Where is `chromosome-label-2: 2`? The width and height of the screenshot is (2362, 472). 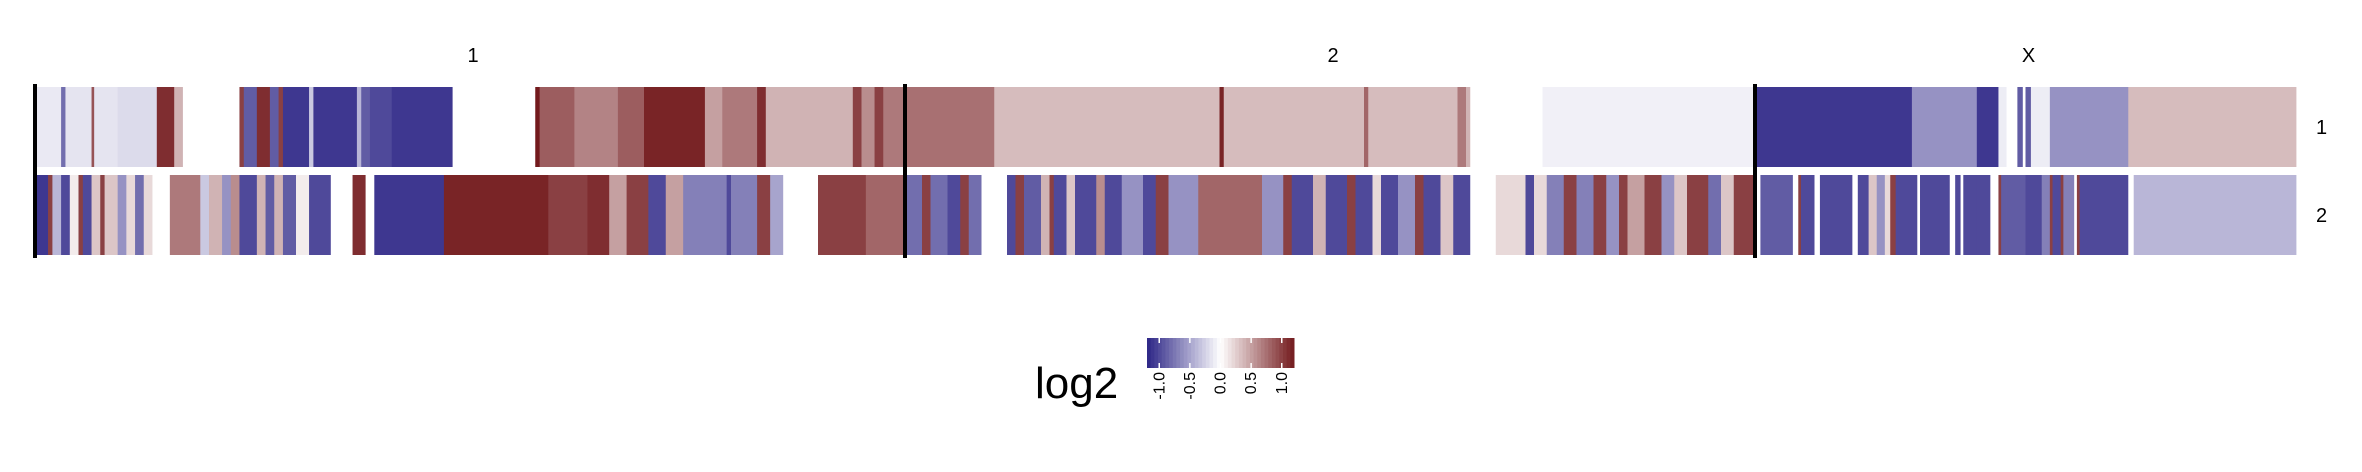
chromosome-label-2: 2 is located at coordinates (1332, 56).